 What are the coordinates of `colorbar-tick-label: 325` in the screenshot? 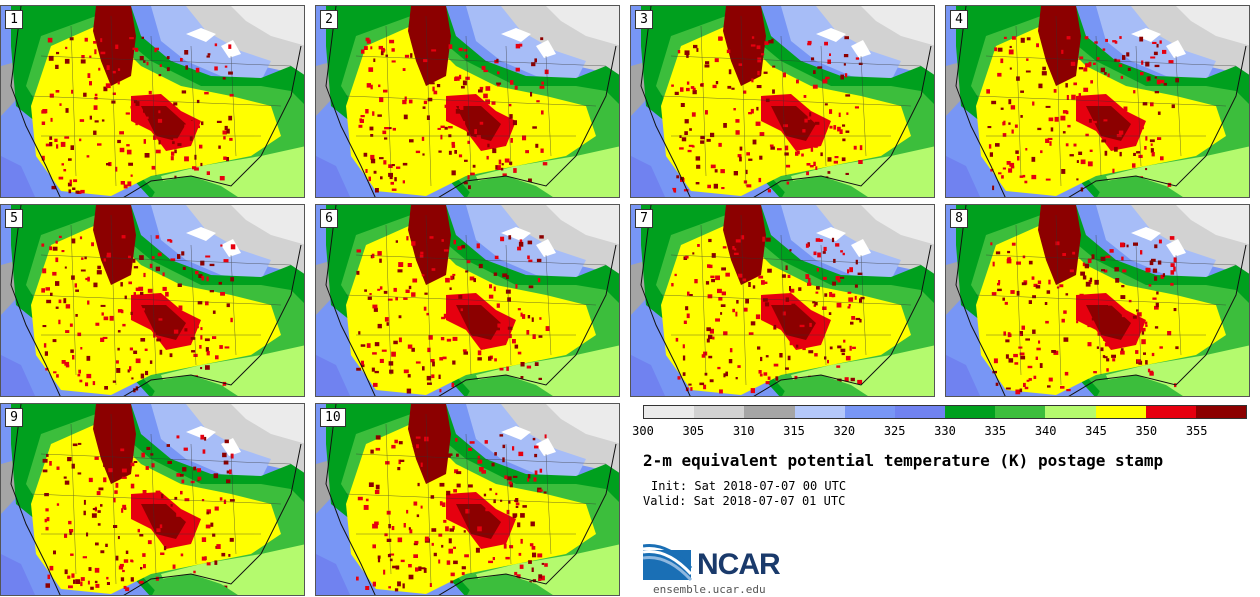 It's located at (894, 431).